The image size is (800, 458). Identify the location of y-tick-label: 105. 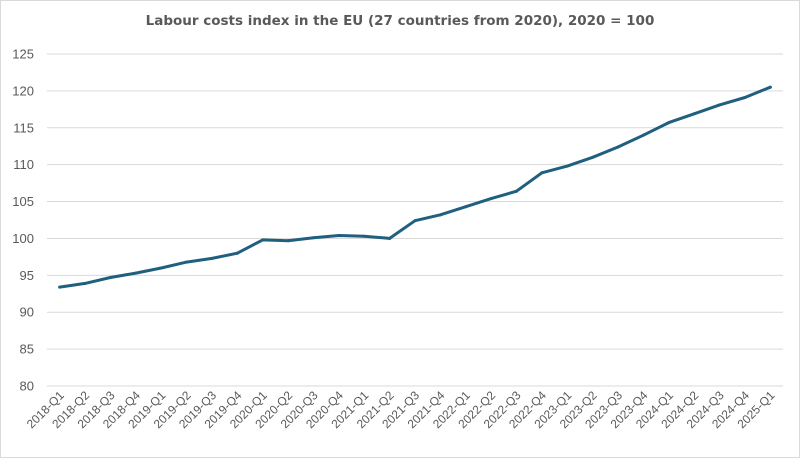
(23, 201).